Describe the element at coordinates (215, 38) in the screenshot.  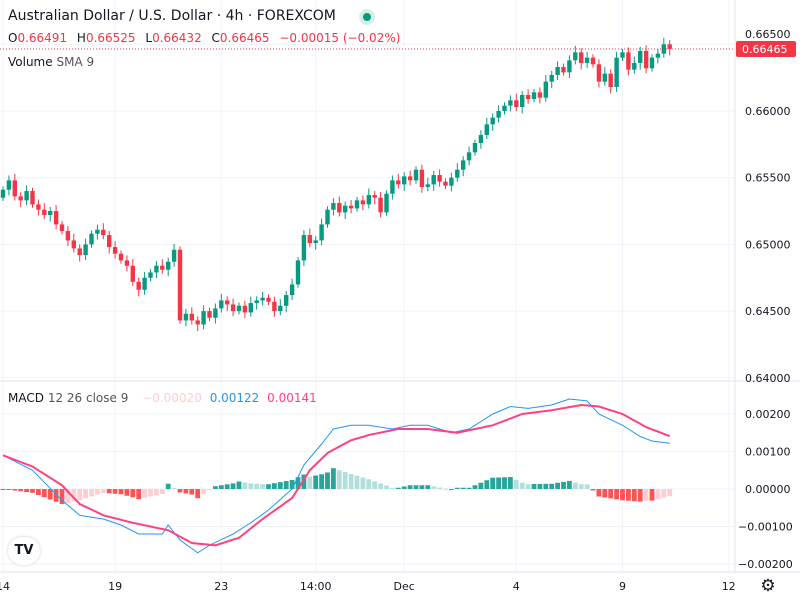
I see `close-label: C` at that location.